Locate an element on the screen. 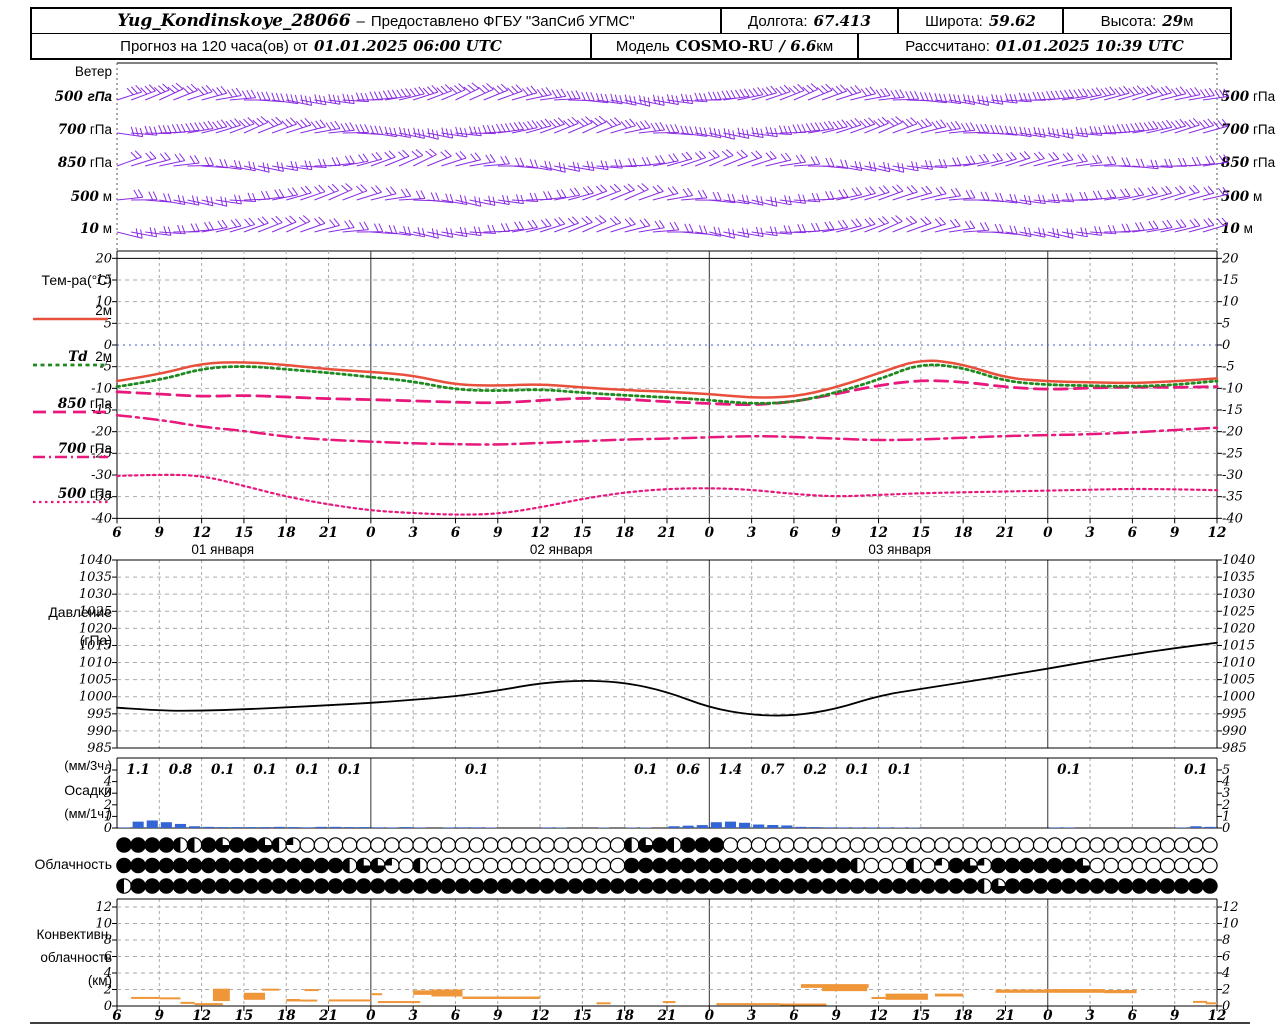 The width and height of the screenshot is (1280, 1024). model-name: COSMO-RU is located at coordinates (724, 46).